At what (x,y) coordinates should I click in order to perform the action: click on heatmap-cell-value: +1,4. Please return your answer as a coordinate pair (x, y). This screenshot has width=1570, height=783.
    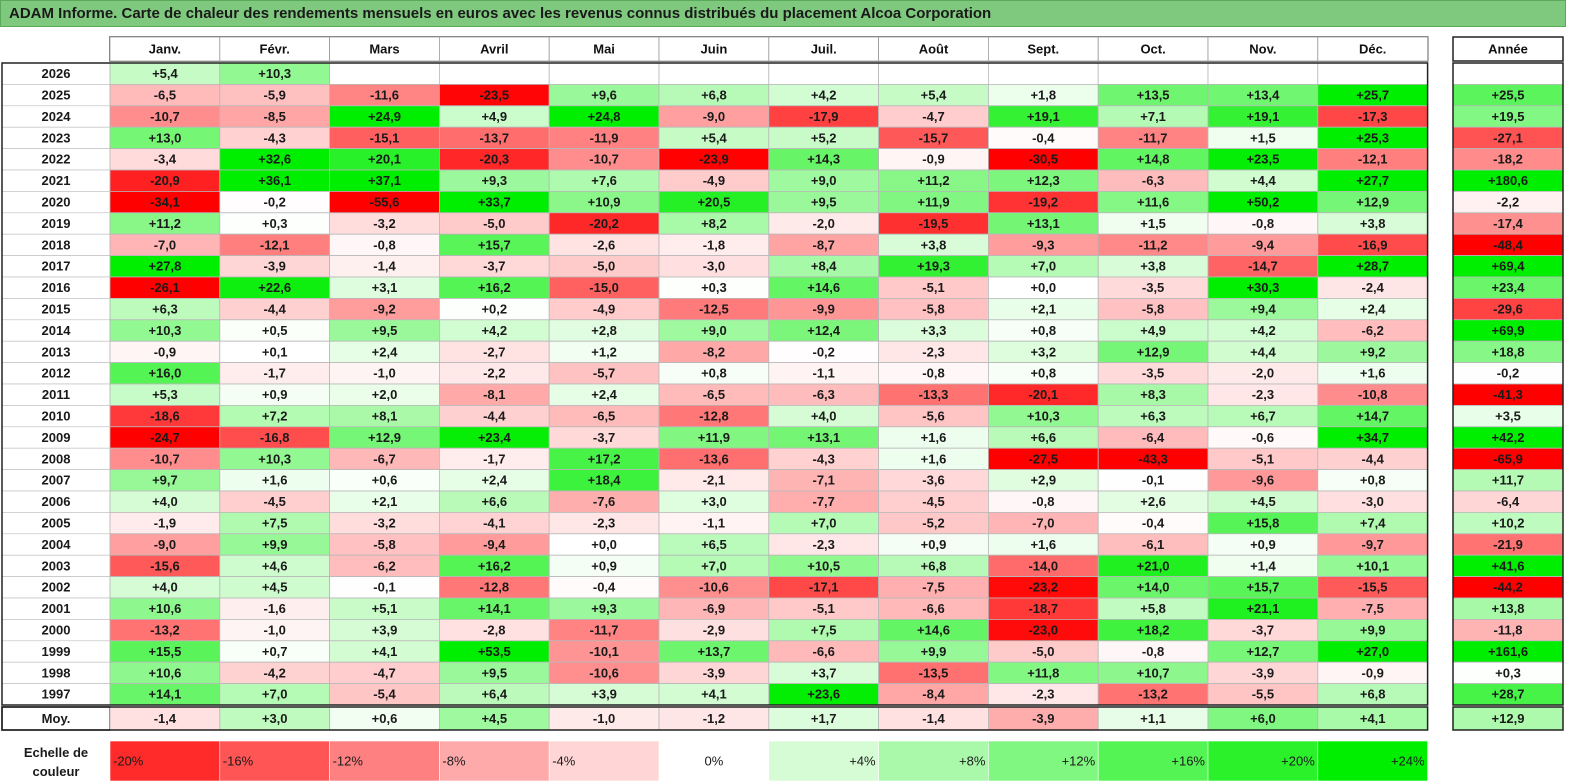
    Looking at the image, I should click on (1263, 565).